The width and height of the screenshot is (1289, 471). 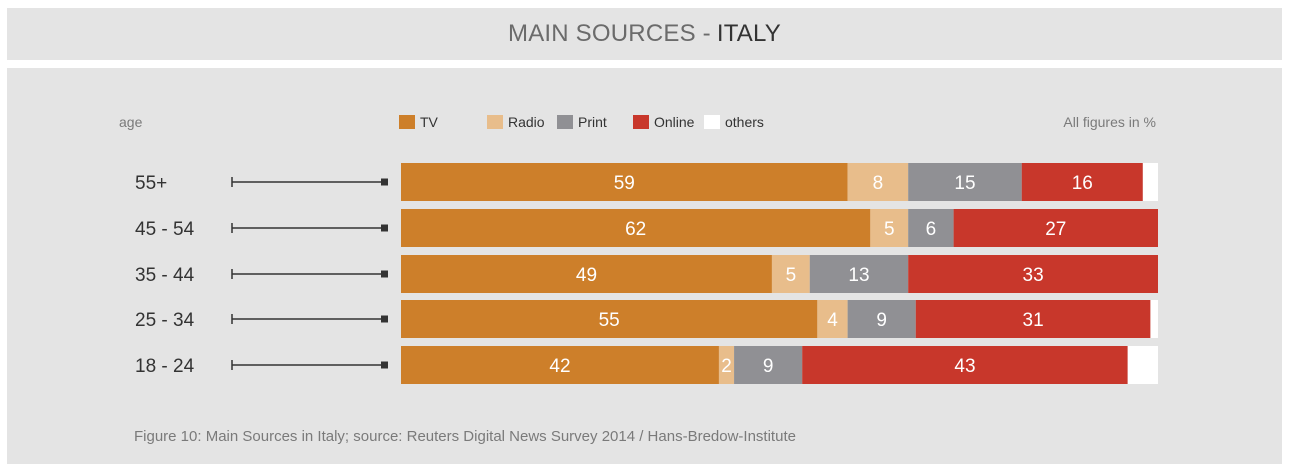 I want to click on data-label-print: 15, so click(x=964, y=183).